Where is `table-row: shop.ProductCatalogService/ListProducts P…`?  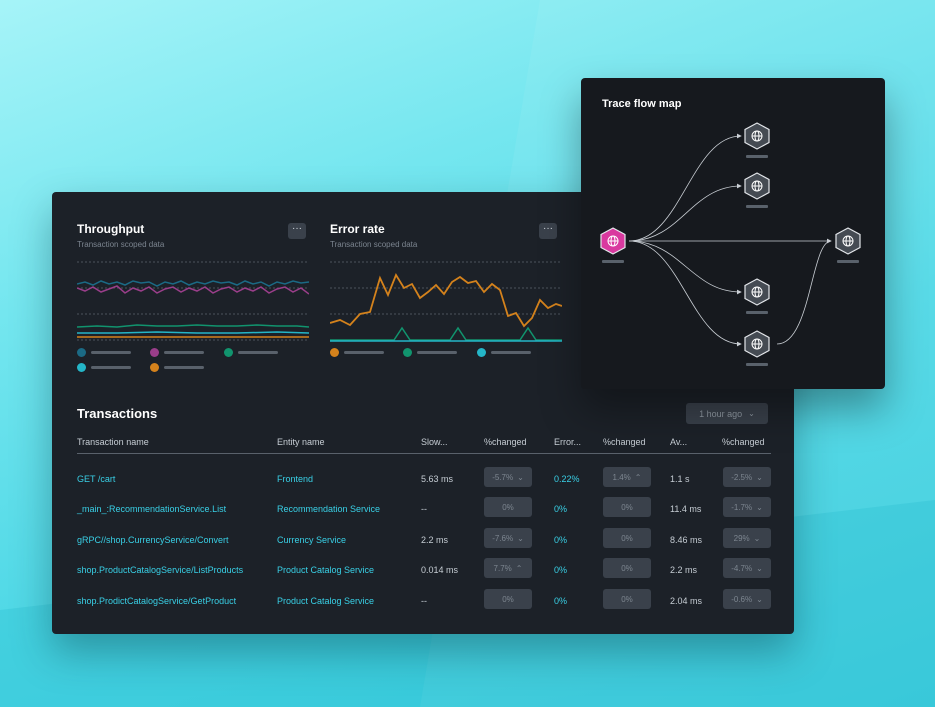
table-row: shop.ProductCatalogService/ListProducts P… is located at coordinates (423, 570).